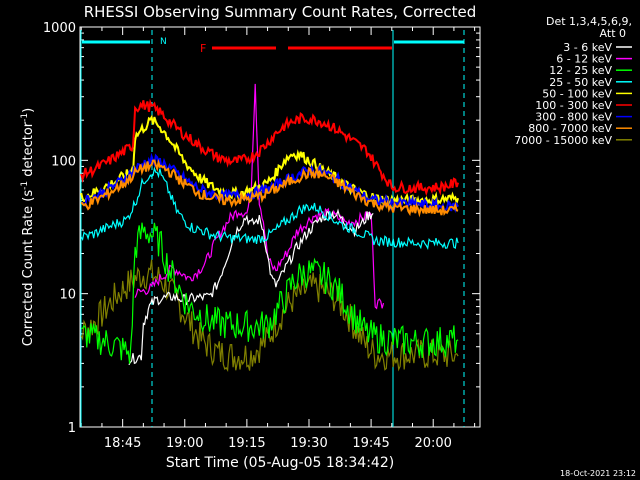 Image resolution: width=640 pixels, height=480 pixels. I want to click on x-tick-label: 19:00, so click(184, 443).